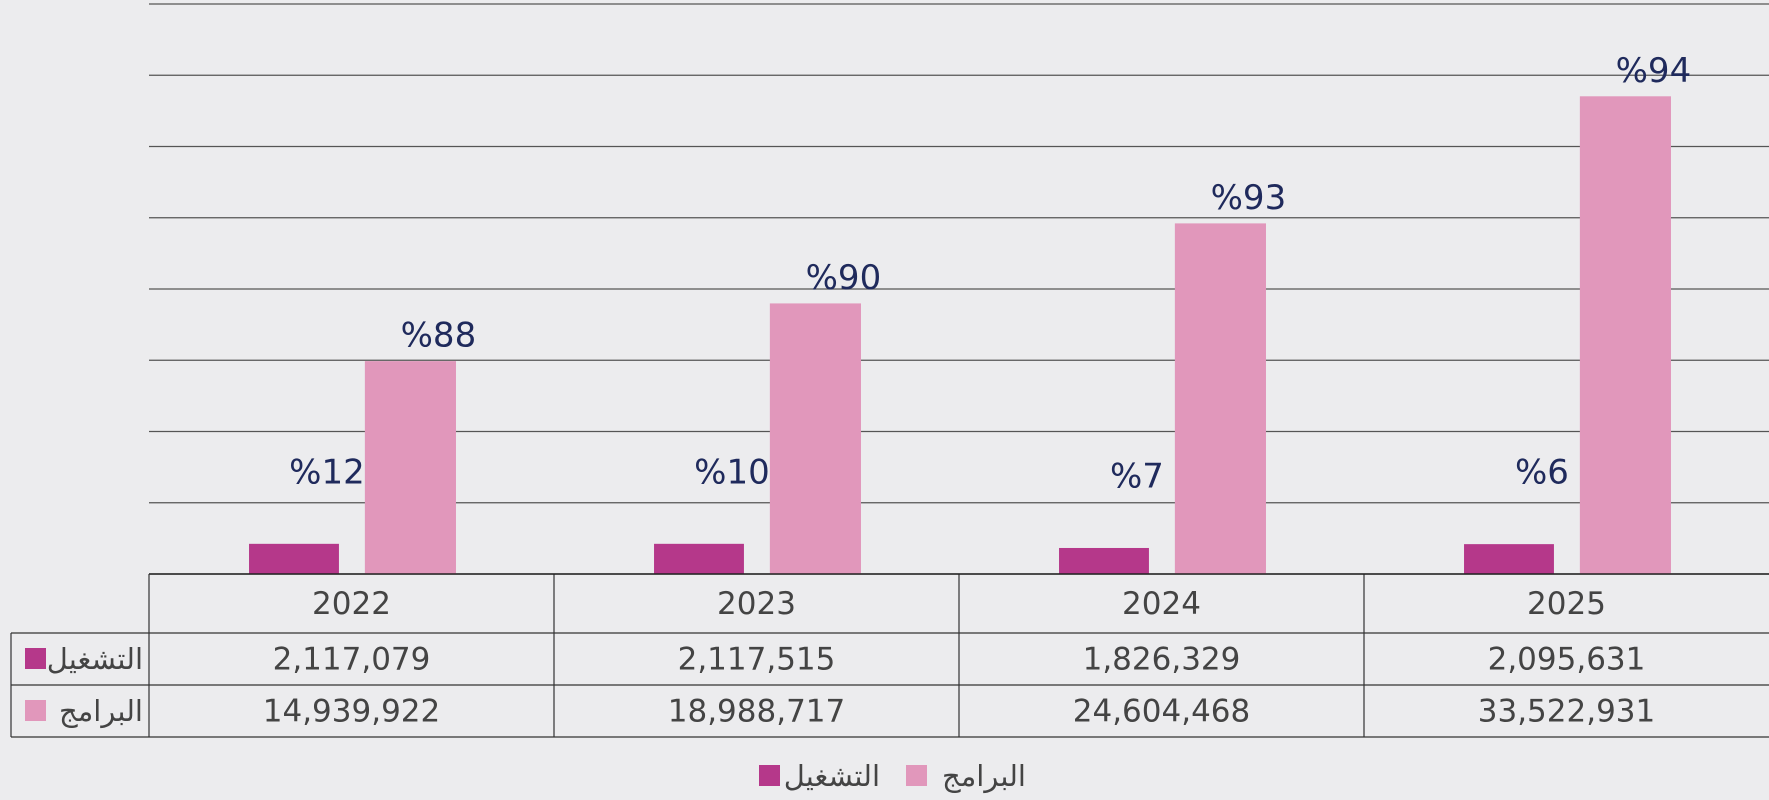 This screenshot has height=800, width=1769. I want to click on percent-label: %6, so click(1542, 473).